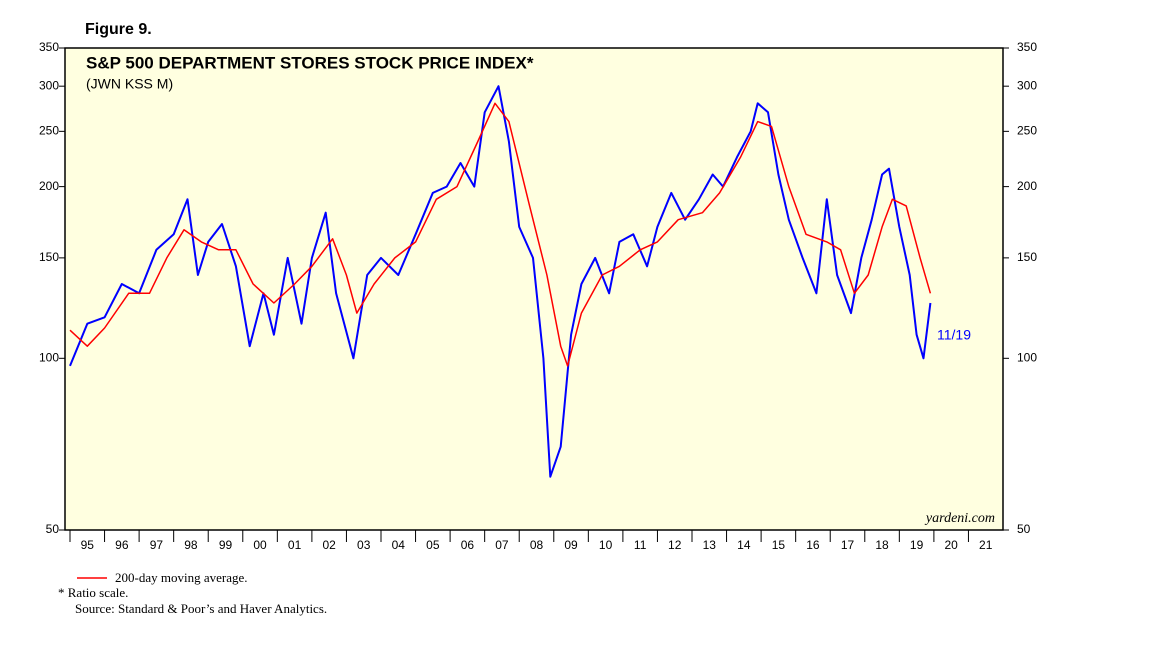  Describe the element at coordinates (329, 545) in the screenshot. I see `x-tick-label: 02` at that location.